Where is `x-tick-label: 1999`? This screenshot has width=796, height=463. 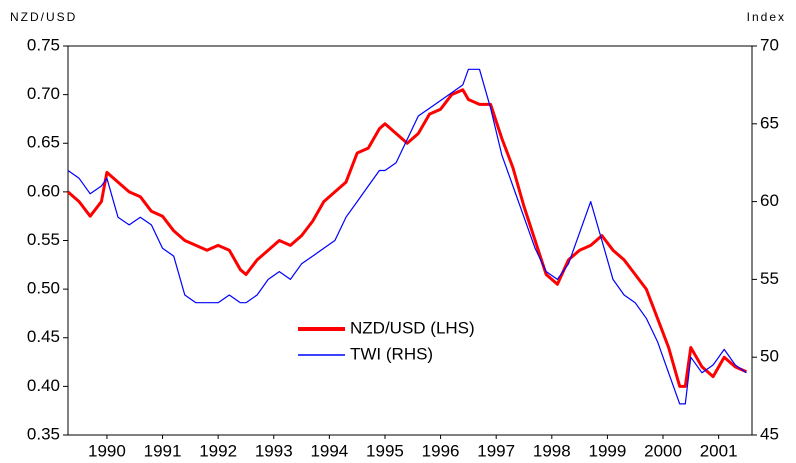 x-tick-label: 1999 is located at coordinates (608, 450).